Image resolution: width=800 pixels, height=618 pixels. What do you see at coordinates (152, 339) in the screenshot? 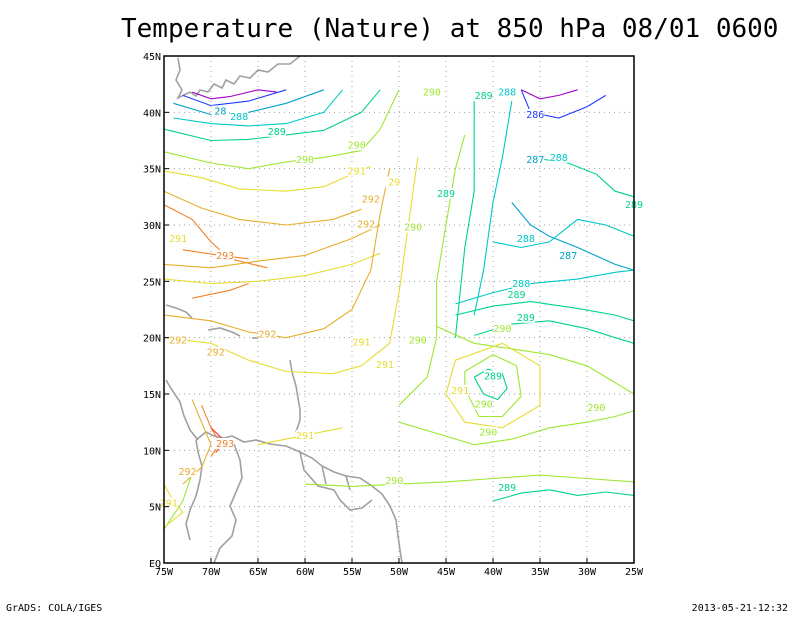
I see `lat-tick-label: 20N` at bounding box center [152, 339].